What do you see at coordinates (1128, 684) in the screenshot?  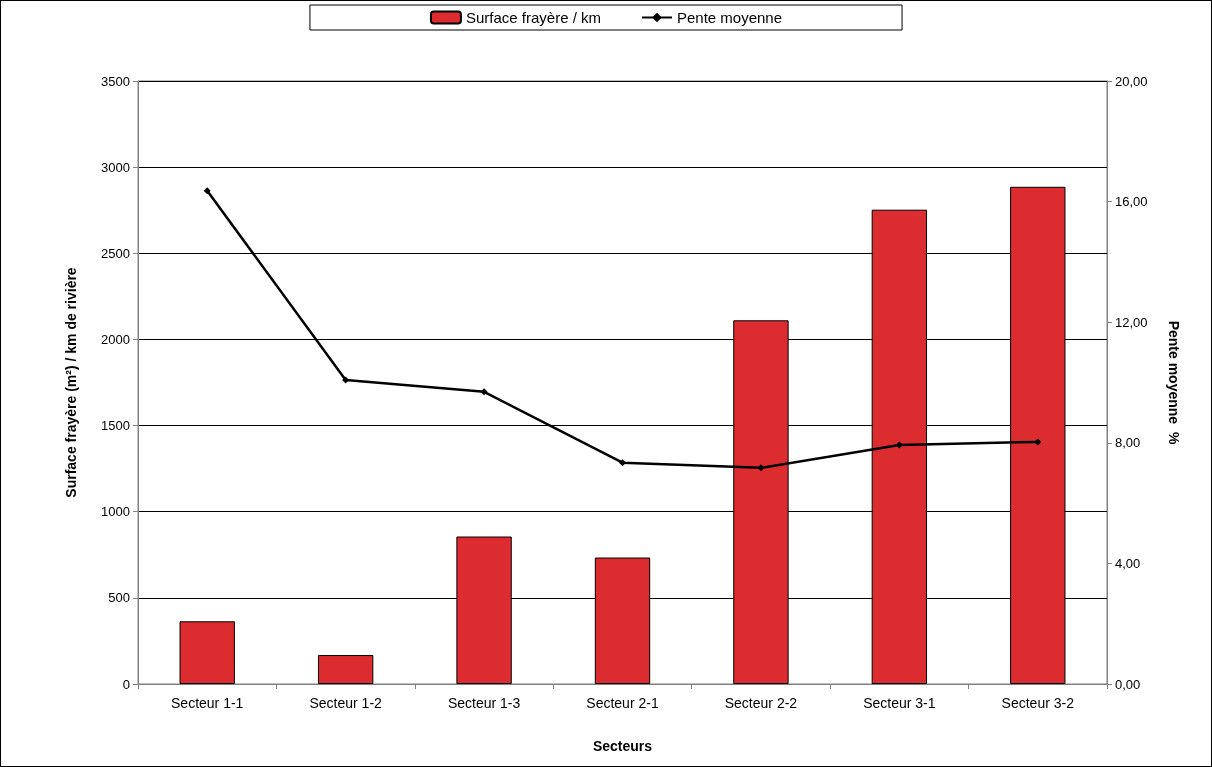 I see `y2-tick-label: 0,00` at bounding box center [1128, 684].